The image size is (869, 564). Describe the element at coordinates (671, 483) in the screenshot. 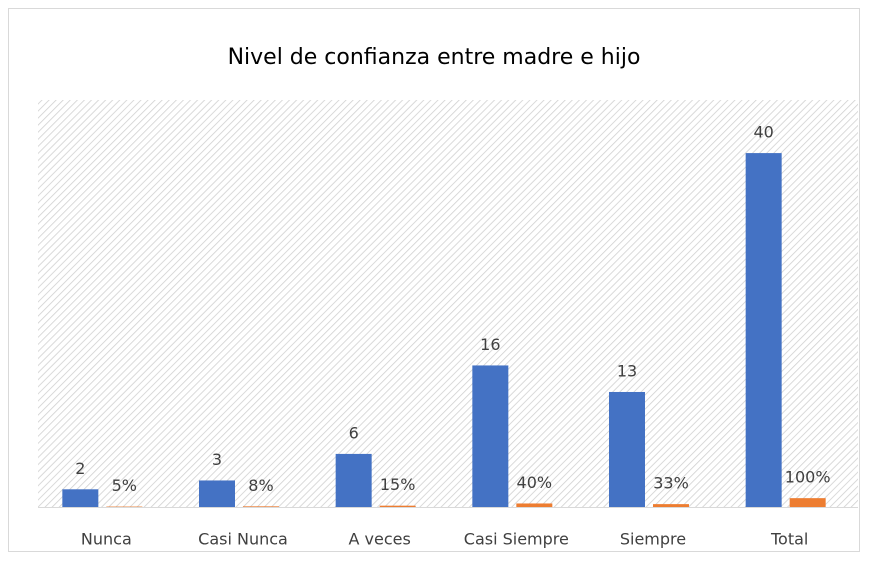

I see `data-label: 33%` at that location.